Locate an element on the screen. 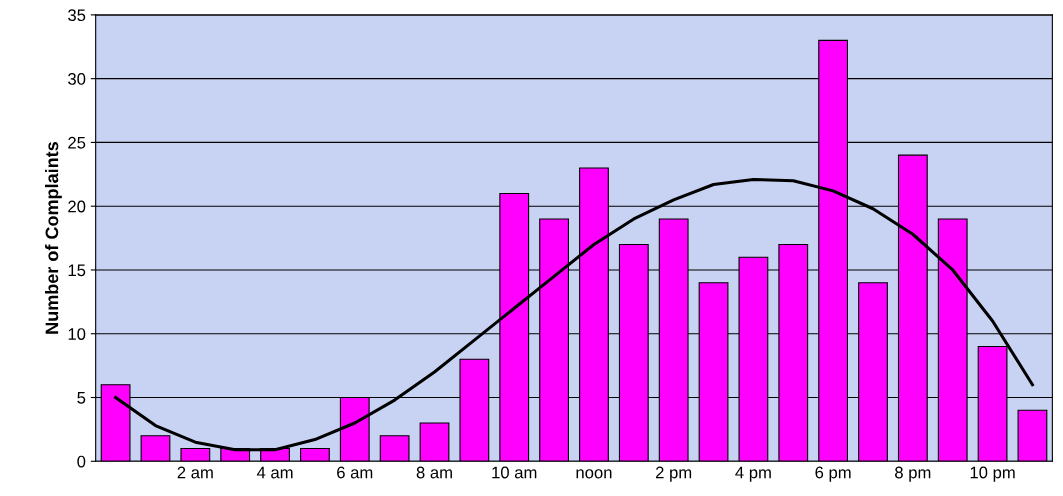 This screenshot has height=496, width=1063. x-tick-label: 8 pm is located at coordinates (913, 474).